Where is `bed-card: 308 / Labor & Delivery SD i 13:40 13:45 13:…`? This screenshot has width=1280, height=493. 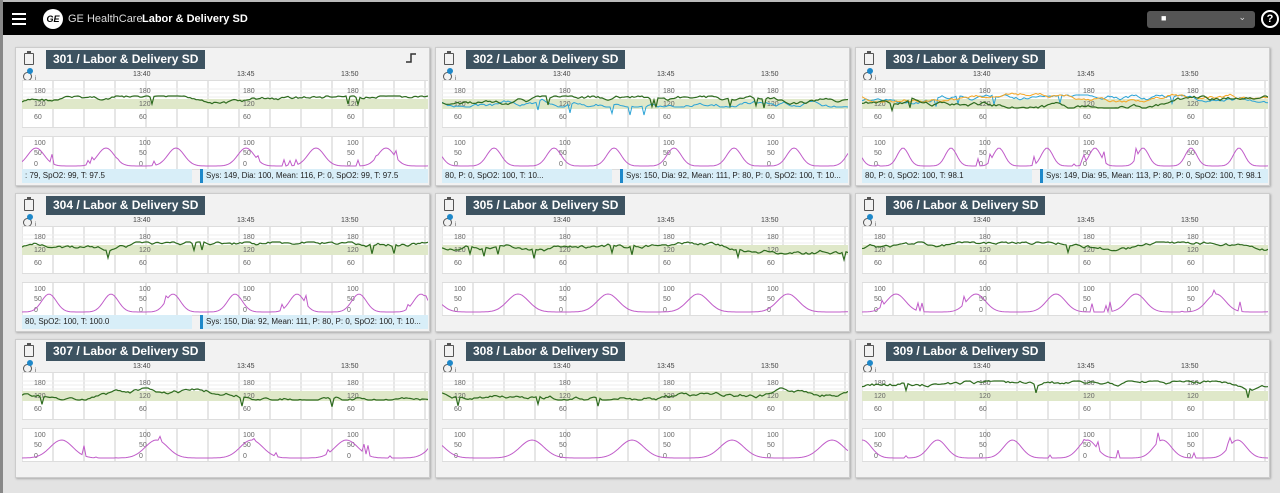
bed-card: 308 / Labor & Delivery SD i 13:40 13:45 13:… is located at coordinates (642, 408).